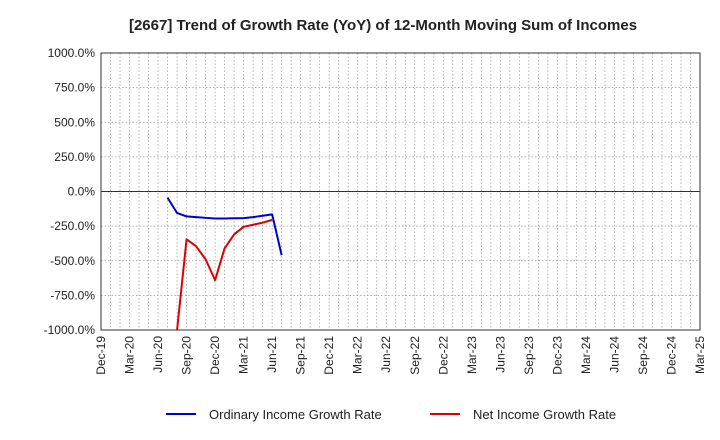 The height and width of the screenshot is (440, 720). Describe the element at coordinates (500, 354) in the screenshot. I see `x-tick-label: Jun-23` at that location.